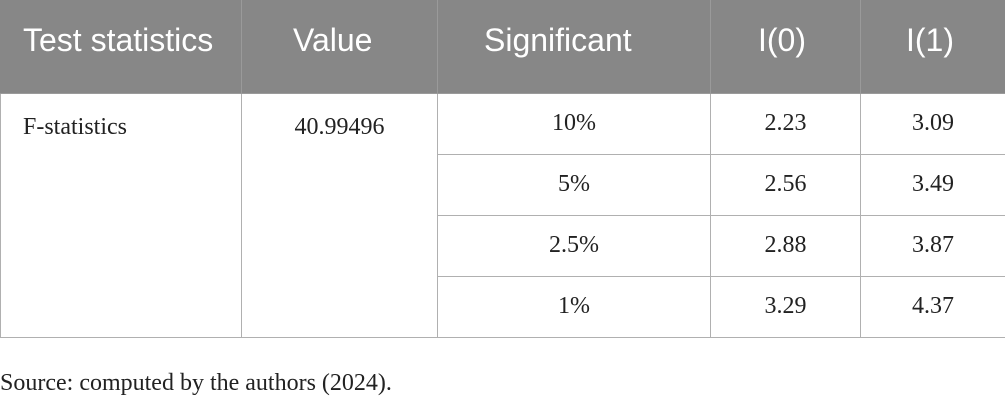 The height and width of the screenshot is (412, 1005). Describe the element at coordinates (785, 123) in the screenshot. I see `data-cell: 2.23` at that location.